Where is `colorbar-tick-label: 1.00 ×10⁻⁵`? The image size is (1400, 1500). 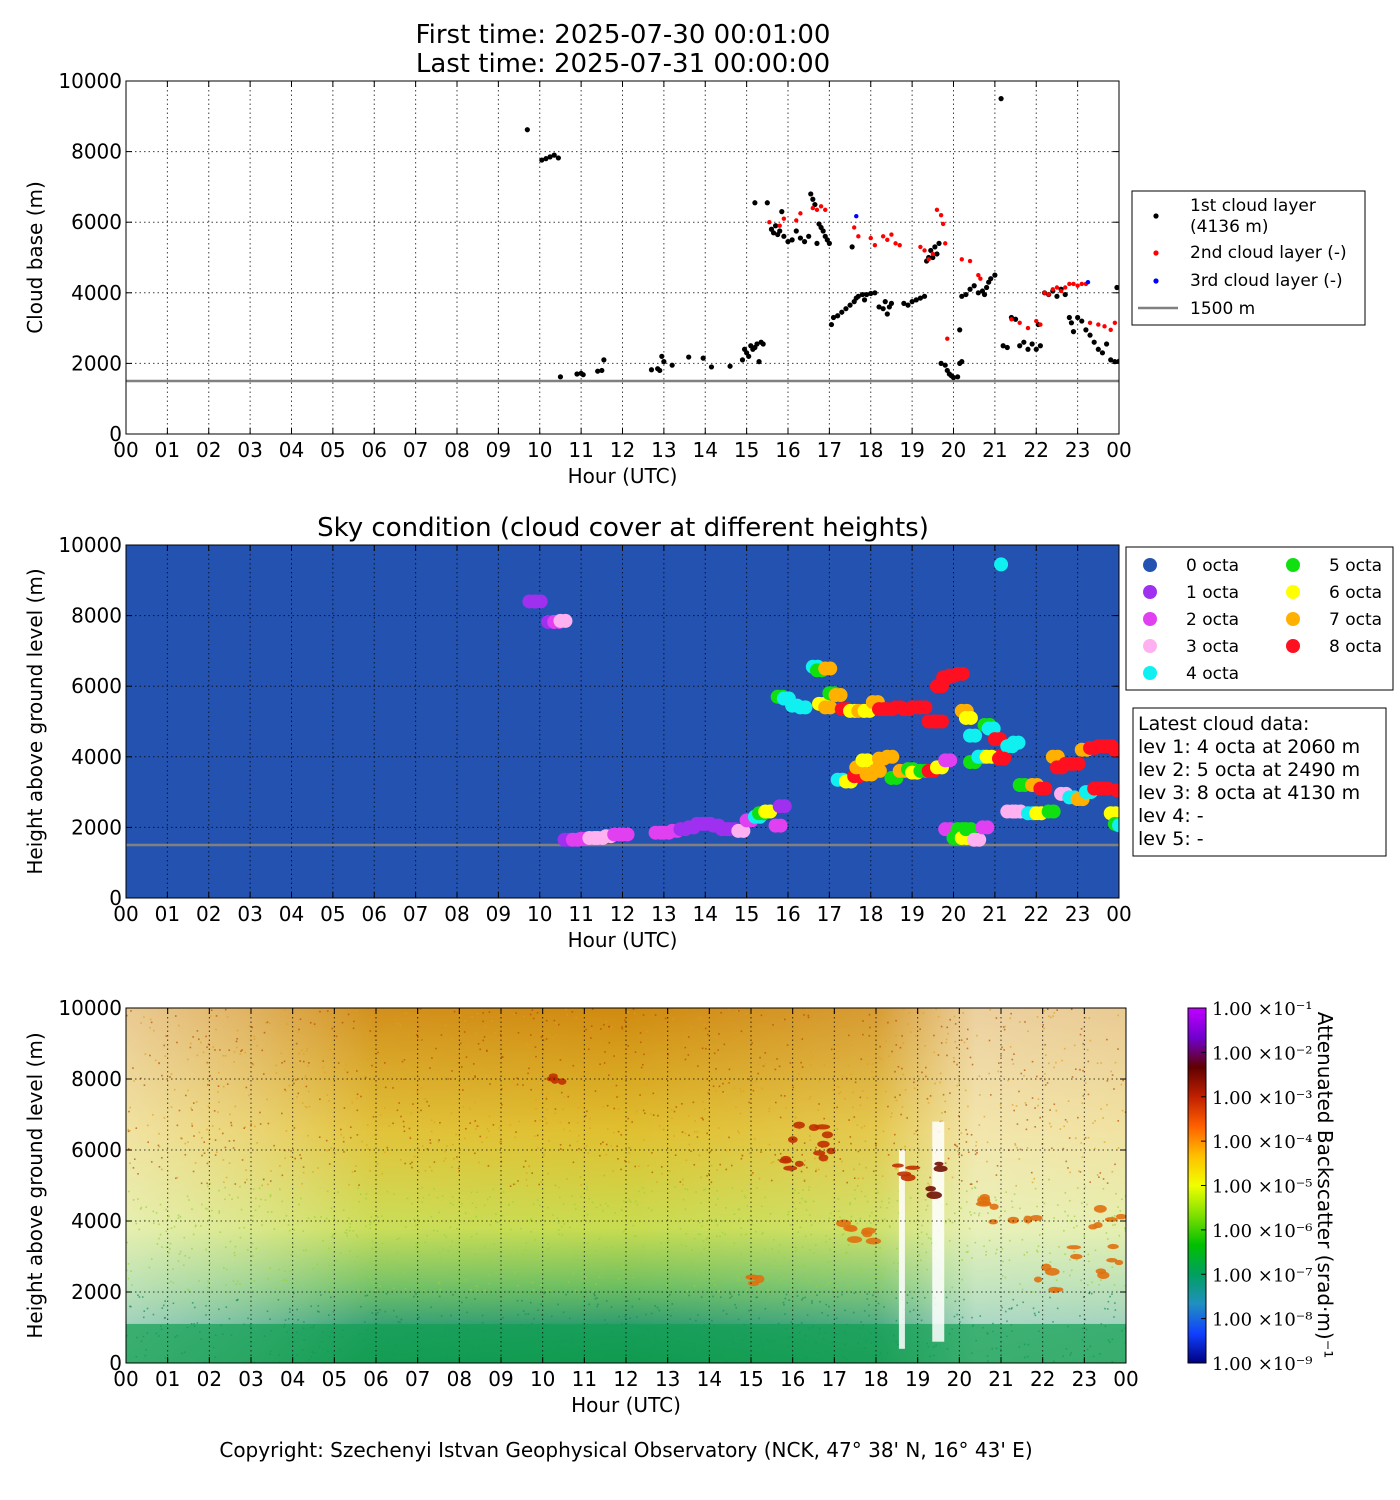 colorbar-tick-label: 1.00 ×10⁻⁵ is located at coordinates (1262, 1187).